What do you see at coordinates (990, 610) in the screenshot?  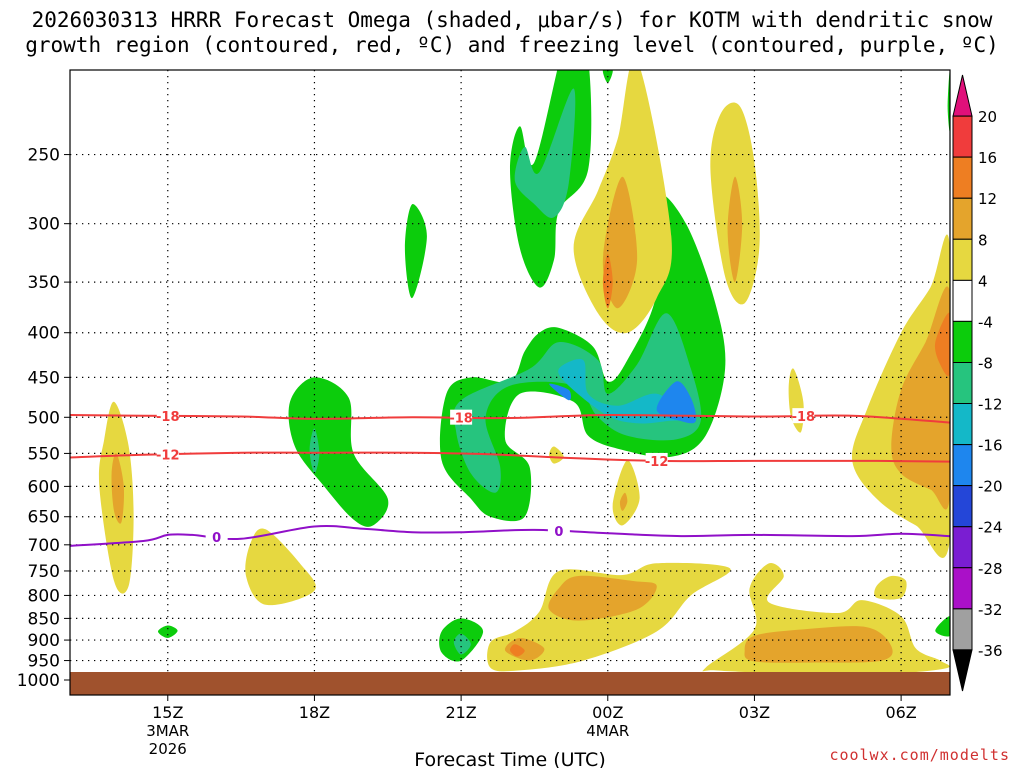 I see `colorbar-label-12: -32` at bounding box center [990, 610].